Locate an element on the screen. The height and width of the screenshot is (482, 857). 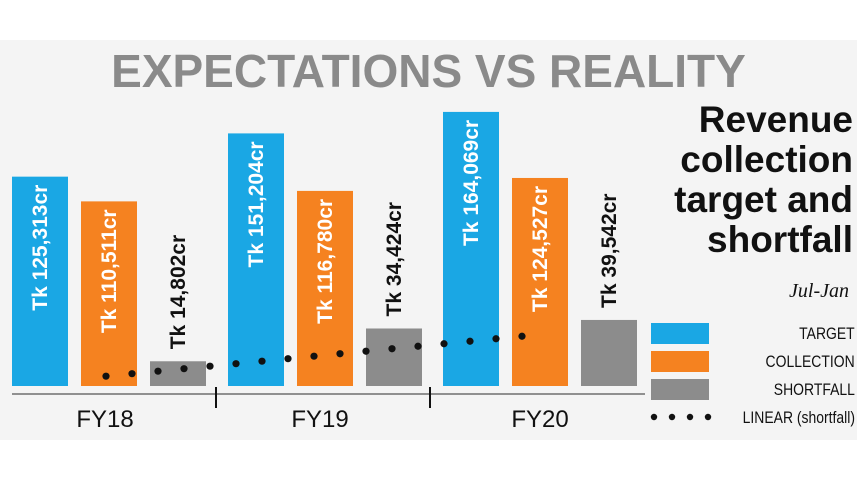
bar-collection-fy20 is located at coordinates (540, 281).